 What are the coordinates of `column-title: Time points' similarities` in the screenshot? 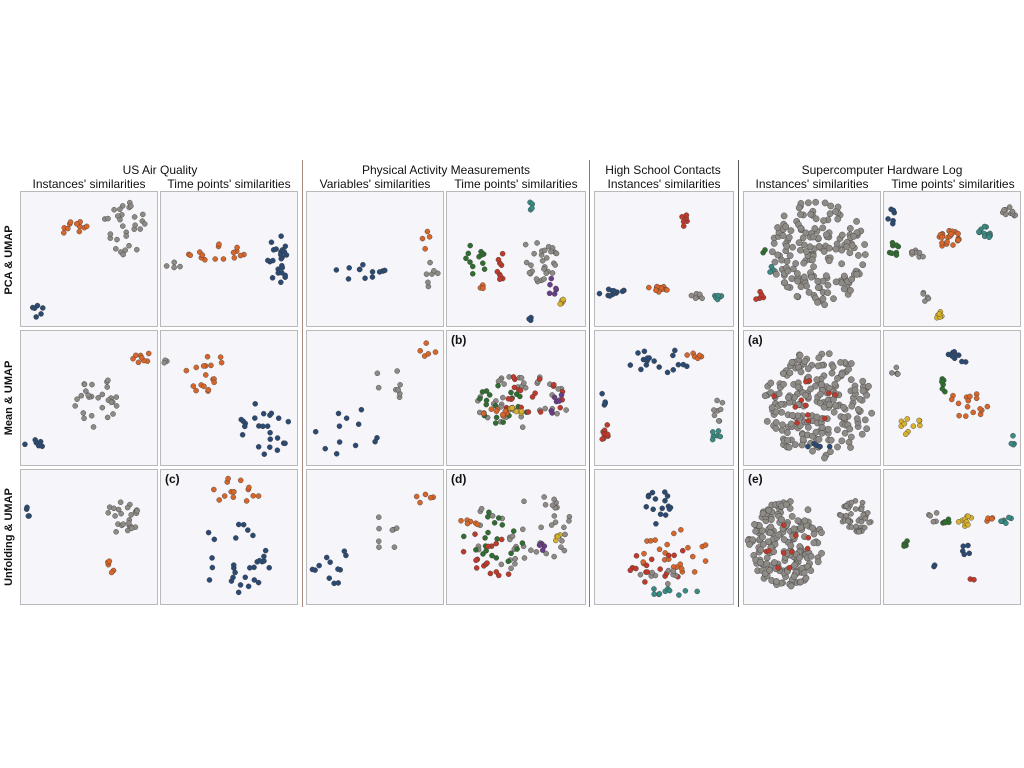 It's located at (516, 184).